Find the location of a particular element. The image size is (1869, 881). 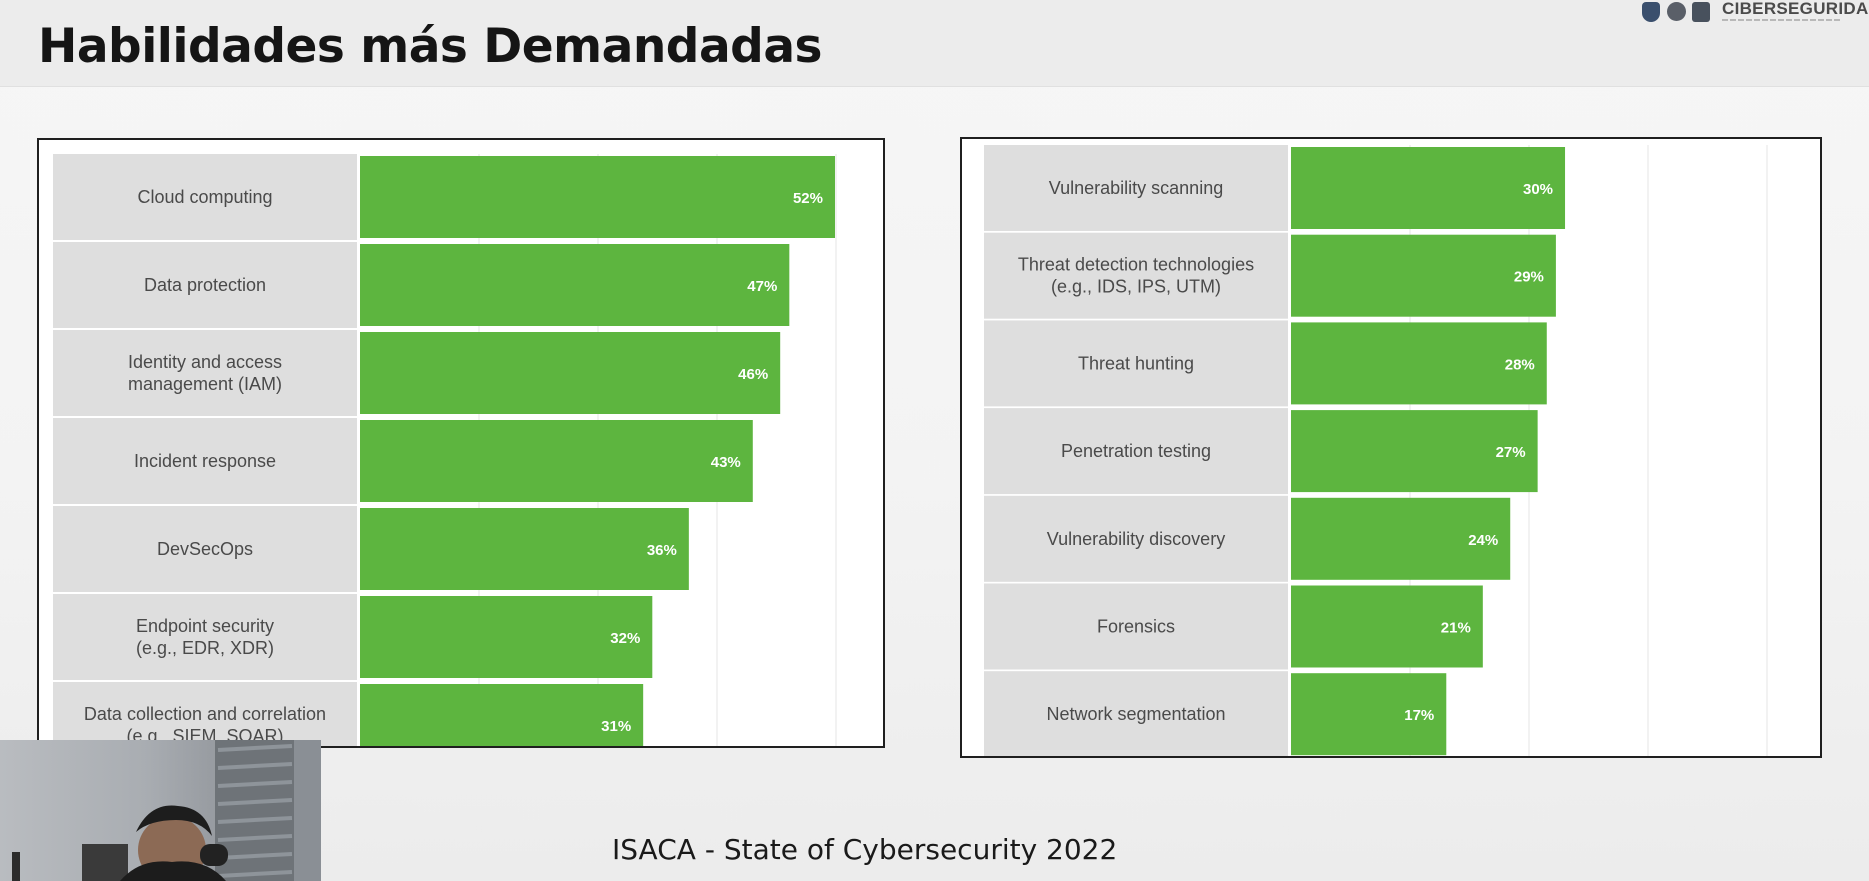

category-label: Vulnerability discovery is located at coordinates (1136, 539).